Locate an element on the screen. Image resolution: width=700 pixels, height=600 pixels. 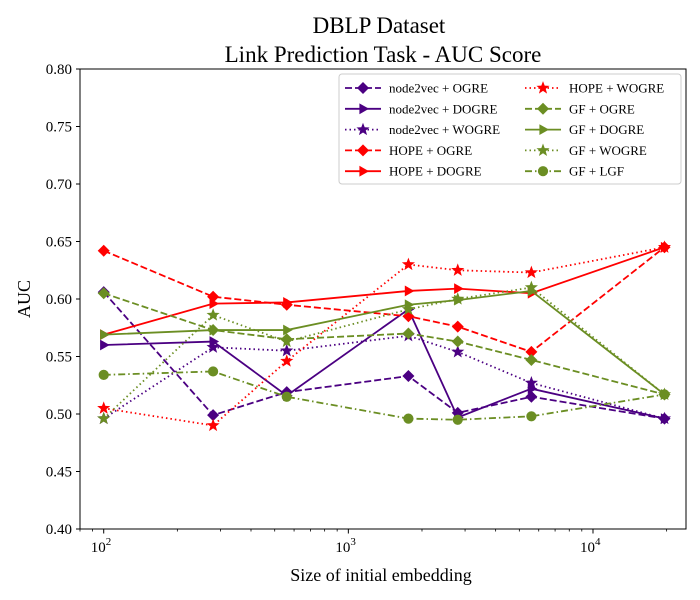
legend-label: GF + WOGRE is located at coordinates (608, 150).